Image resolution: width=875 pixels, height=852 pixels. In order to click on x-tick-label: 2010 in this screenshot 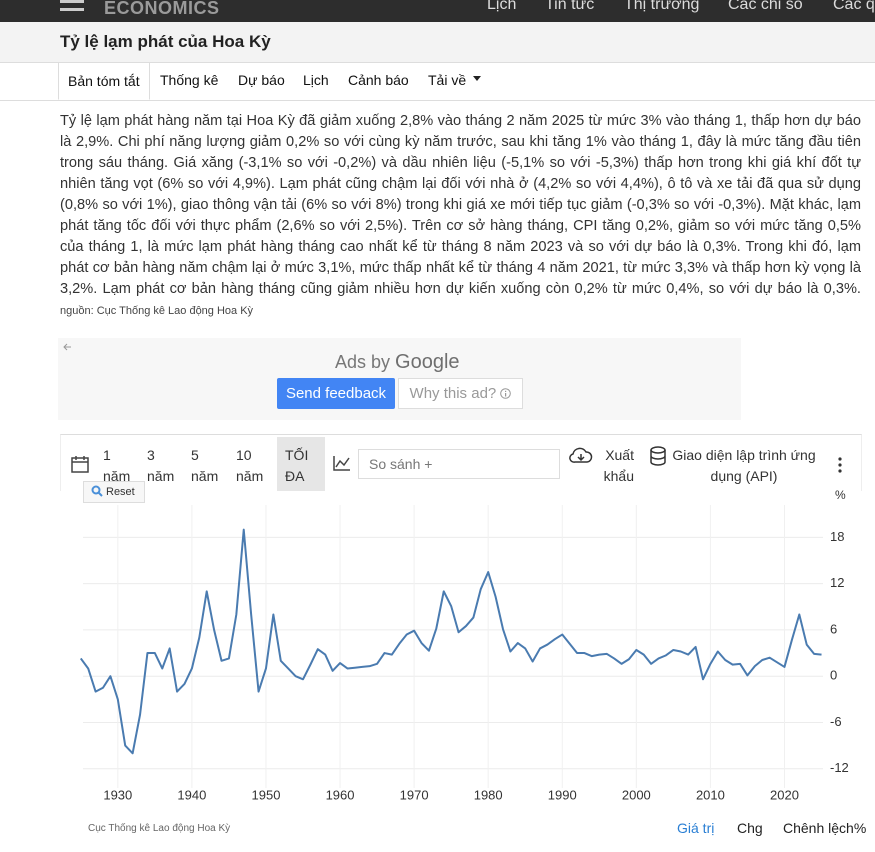, I will do `click(710, 794)`.